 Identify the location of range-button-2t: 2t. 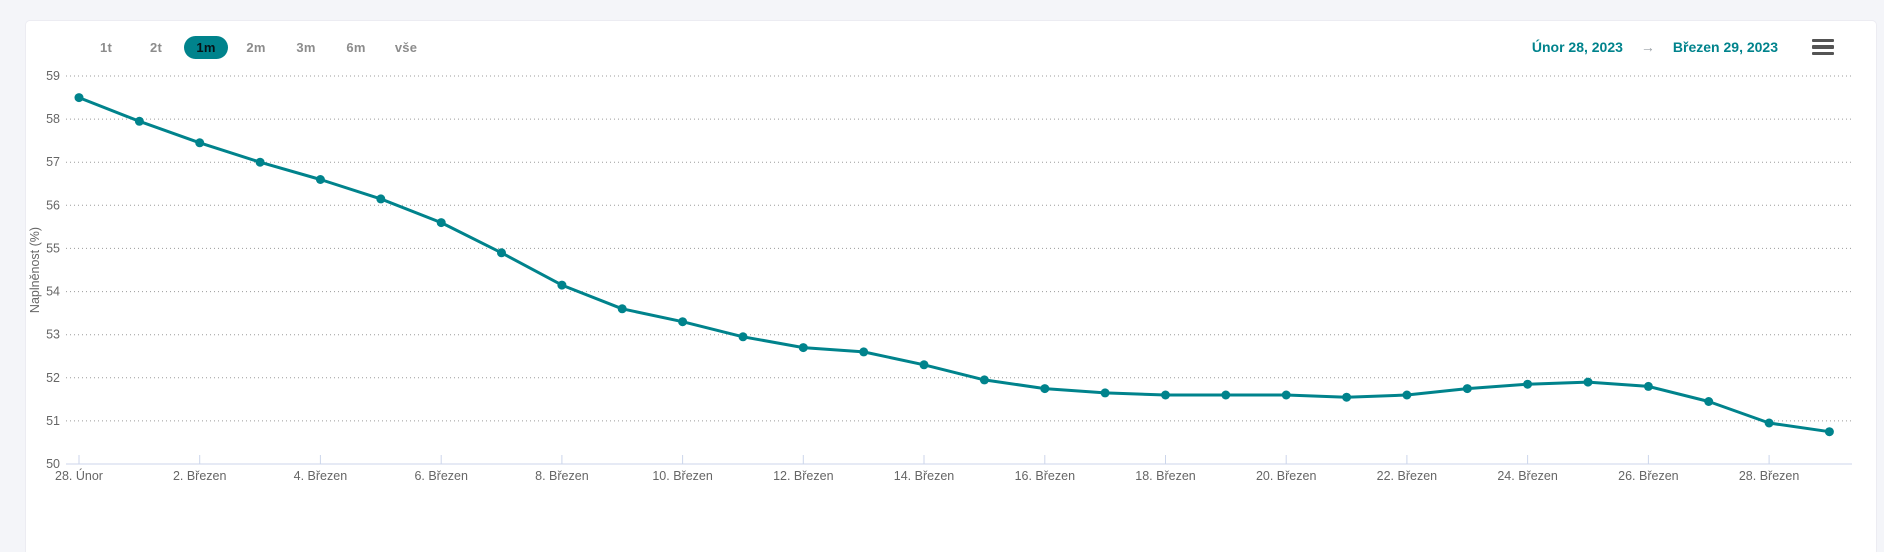
(156, 47).